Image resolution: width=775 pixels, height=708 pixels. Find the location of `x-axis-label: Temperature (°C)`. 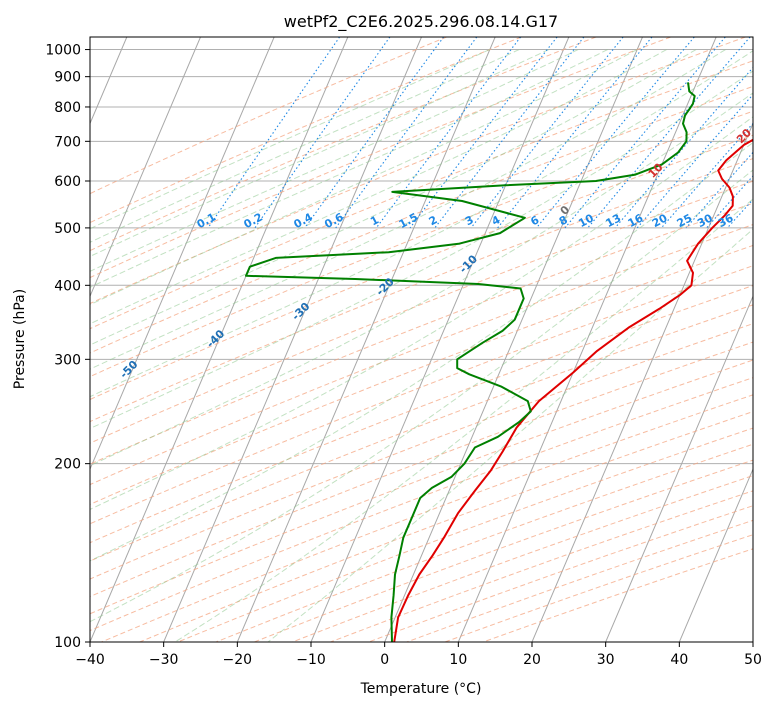

x-axis-label: Temperature (°C) is located at coordinates (421, 689).